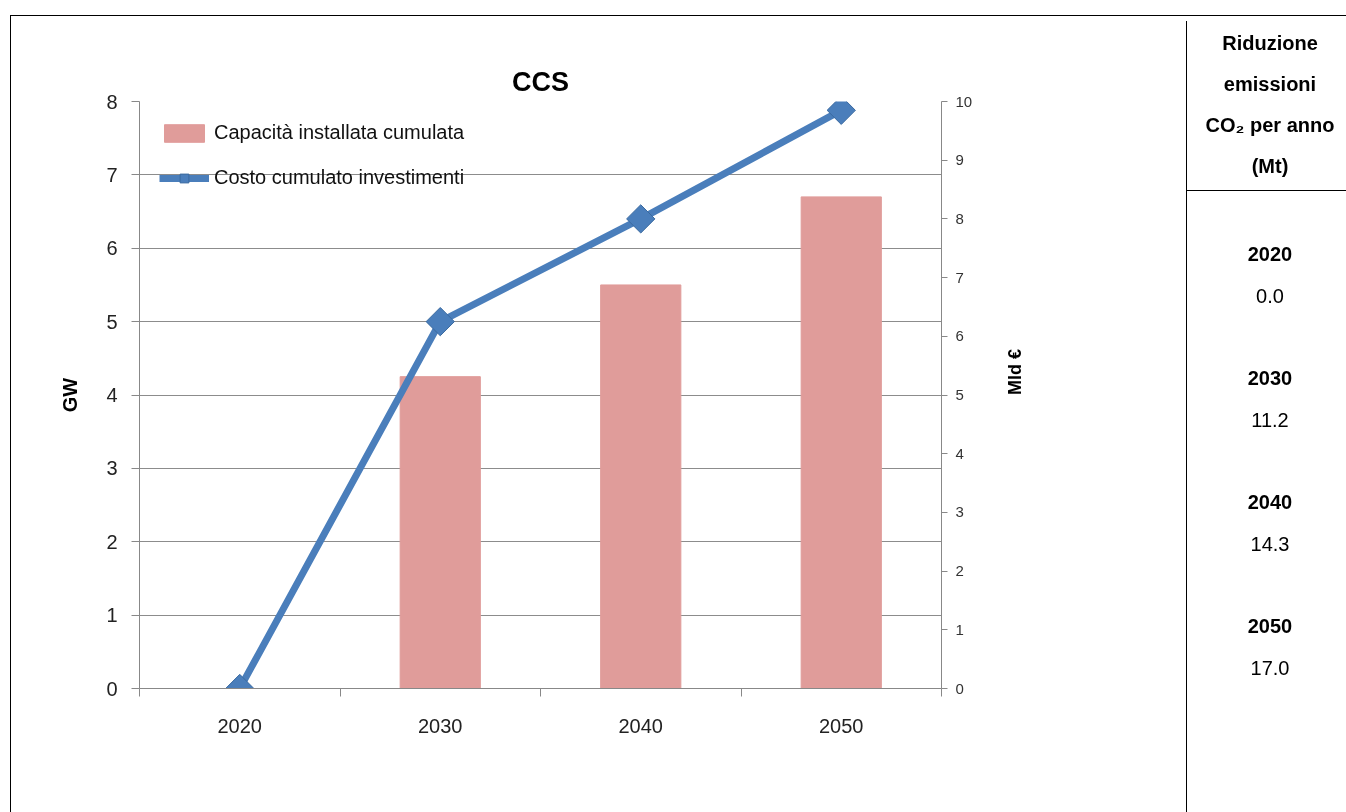 The width and height of the screenshot is (1346, 812). I want to click on y2-tick-label: 5, so click(959, 394).